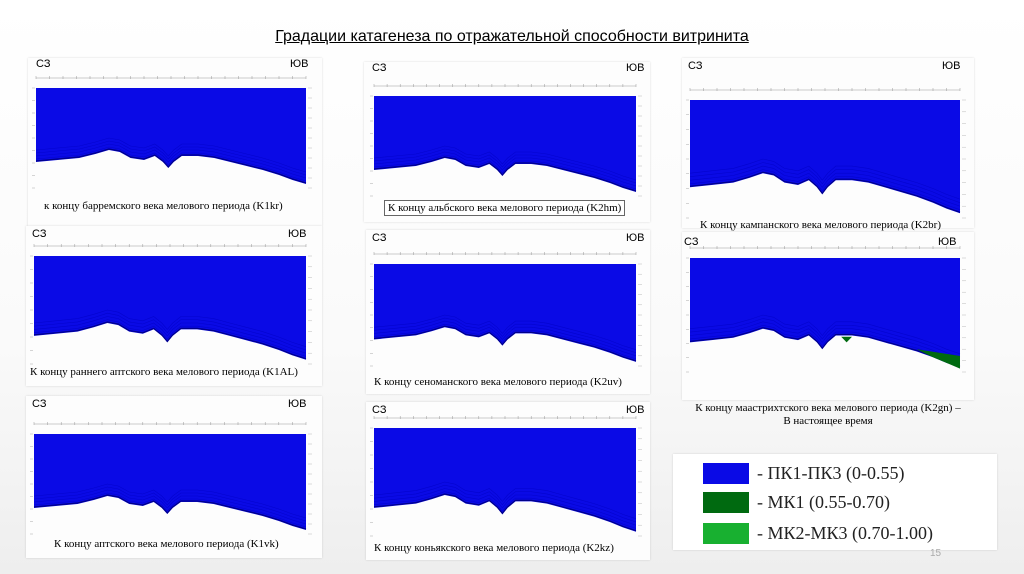 This screenshot has height=574, width=1024. Describe the element at coordinates (831, 472) in the screenshot. I see `legend-label: - ПК1-ПК3 (0-0.55)` at that location.